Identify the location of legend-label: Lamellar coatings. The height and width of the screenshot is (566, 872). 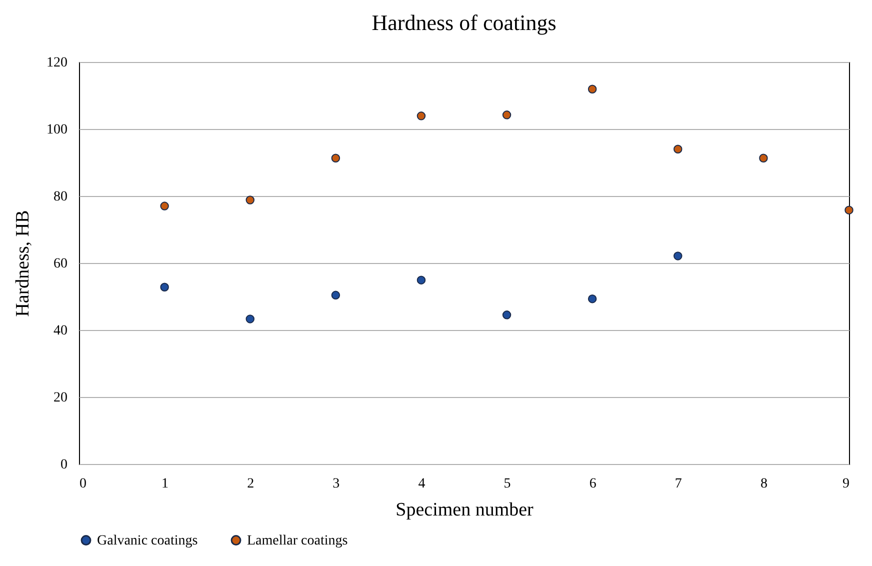
(297, 540).